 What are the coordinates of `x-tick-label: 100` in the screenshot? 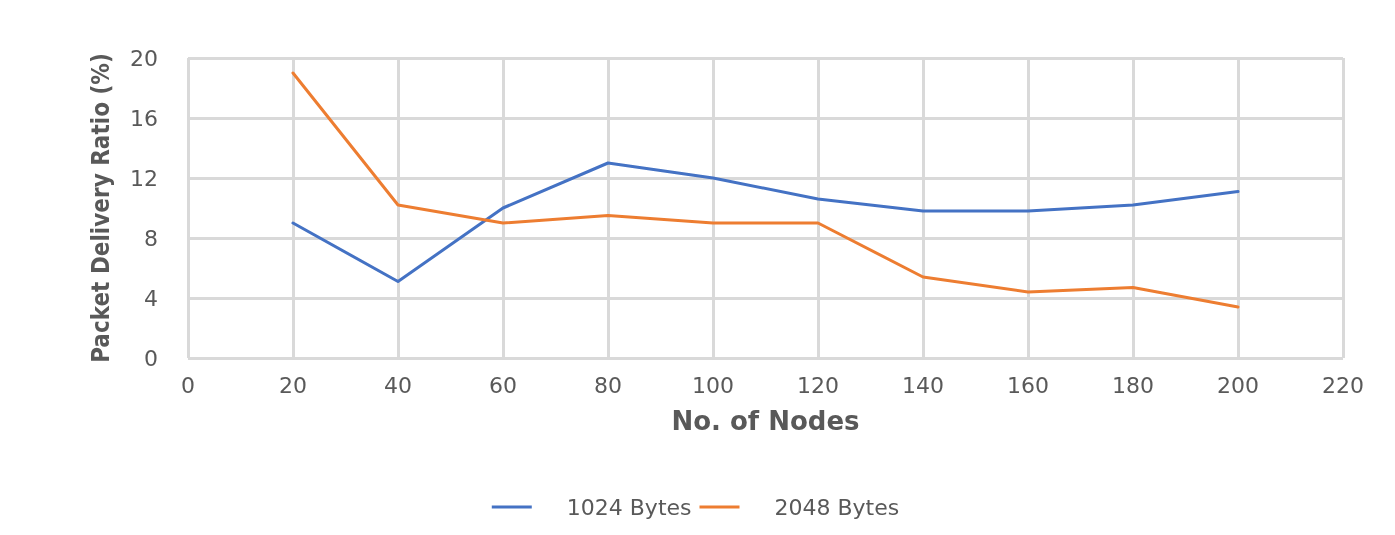 It's located at (713, 385).